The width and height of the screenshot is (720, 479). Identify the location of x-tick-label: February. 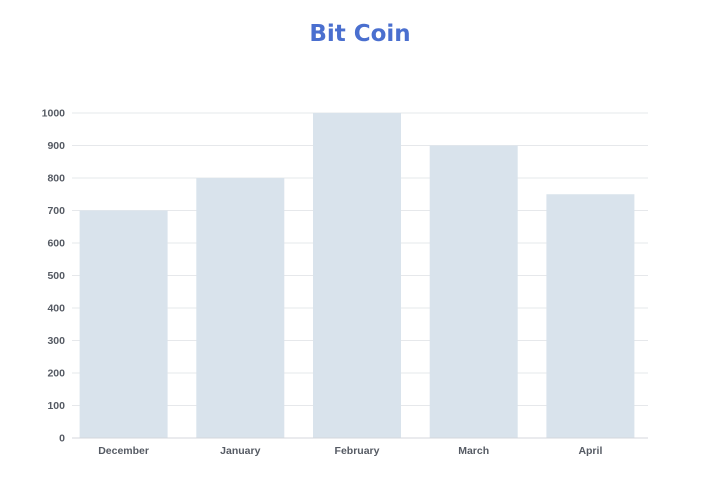
(357, 451).